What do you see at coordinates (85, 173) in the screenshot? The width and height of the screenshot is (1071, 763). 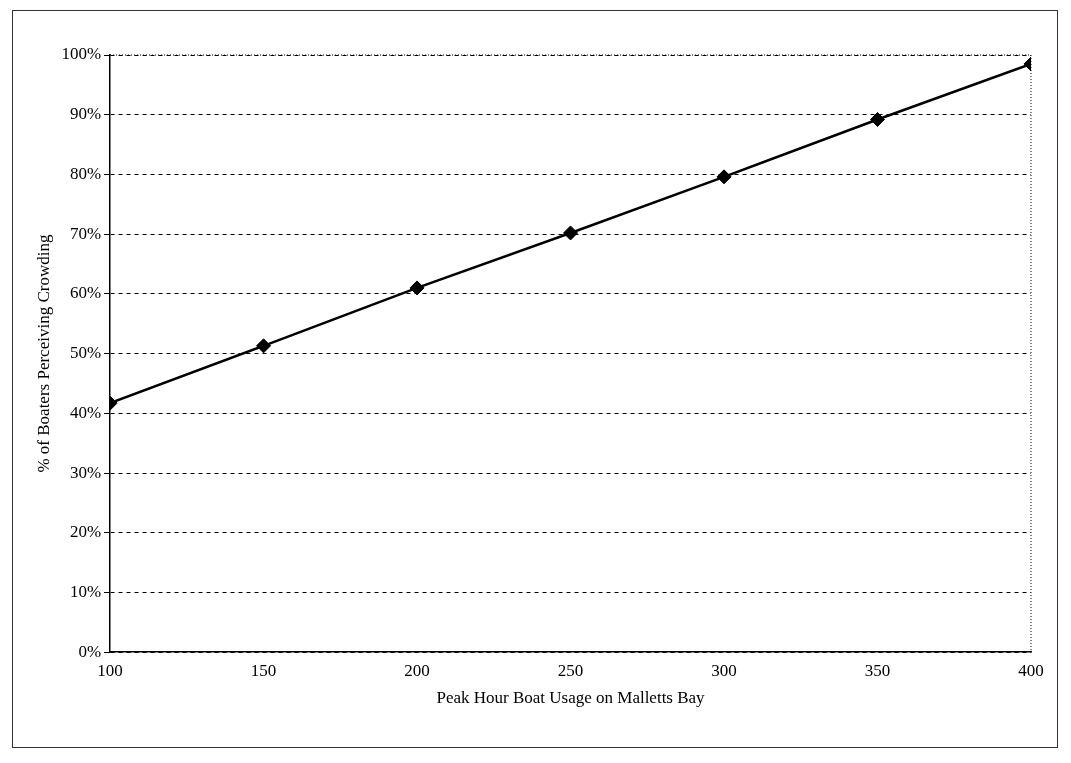 I see `y-tick-label: 80%` at bounding box center [85, 173].